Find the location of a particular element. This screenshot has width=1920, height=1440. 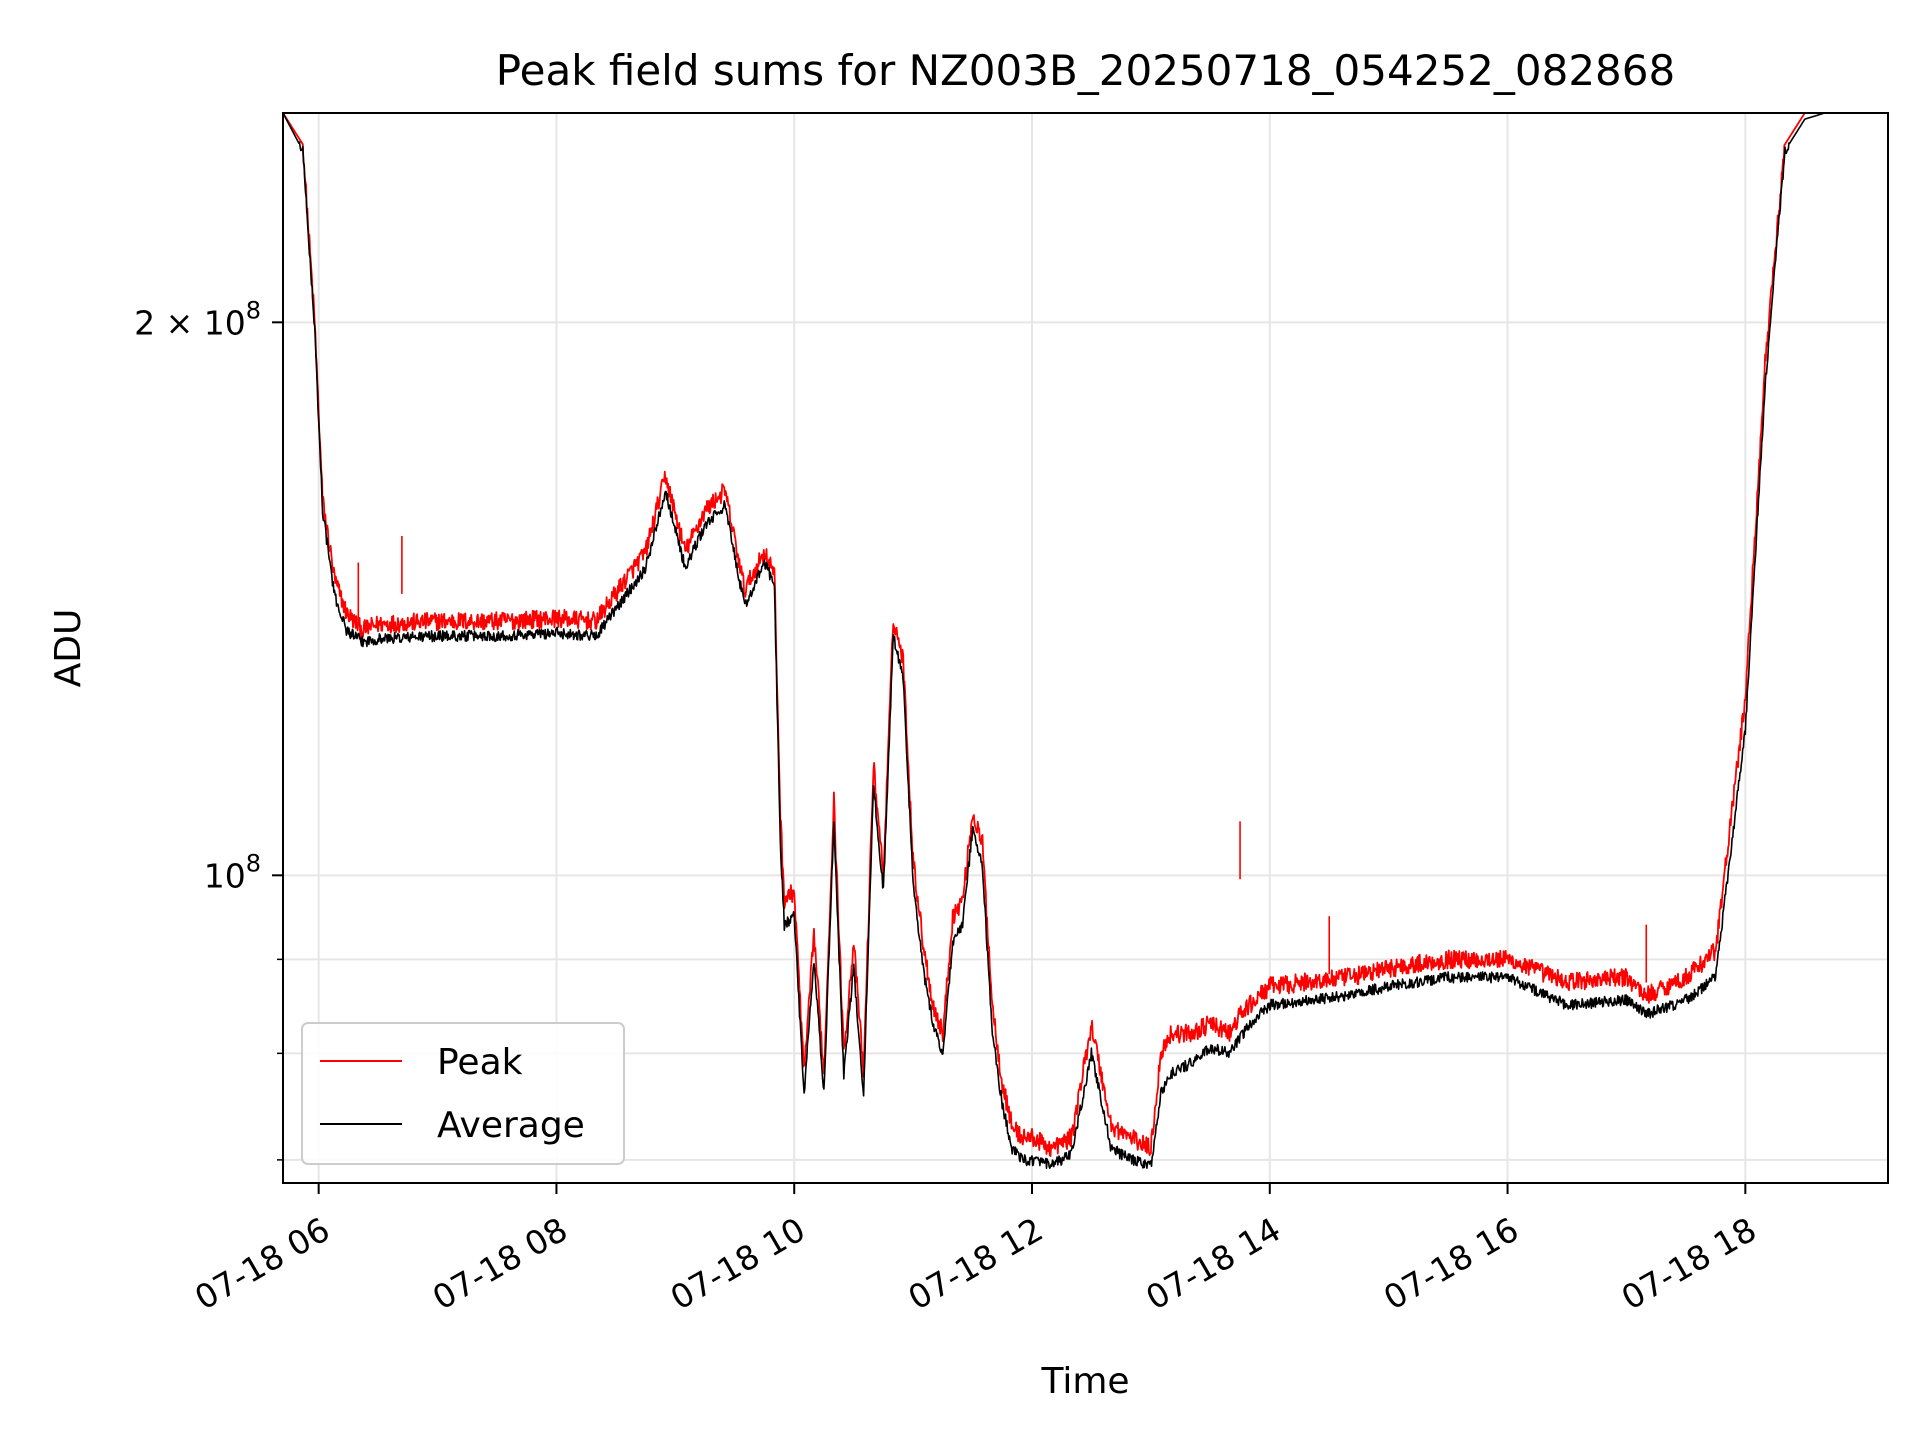

y-tick-label: 2 × 10⁸ is located at coordinates (197, 319).